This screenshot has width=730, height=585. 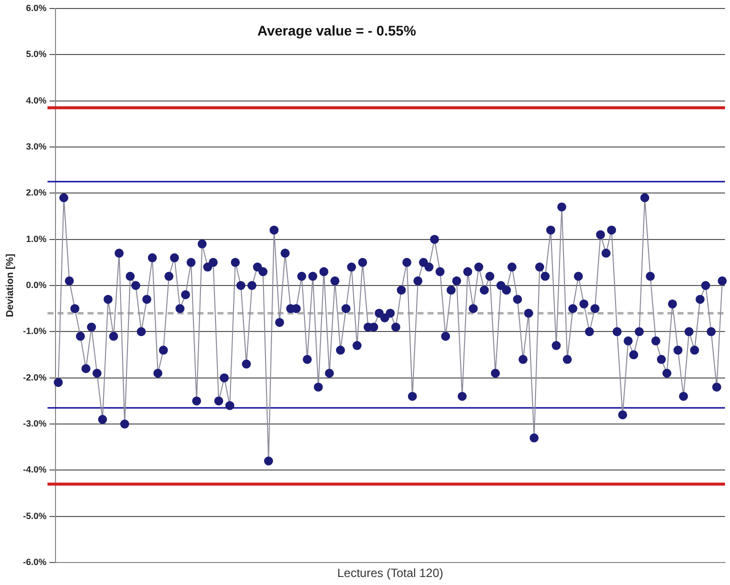 I want to click on y-tick-label: 2.0%, so click(x=36, y=193).